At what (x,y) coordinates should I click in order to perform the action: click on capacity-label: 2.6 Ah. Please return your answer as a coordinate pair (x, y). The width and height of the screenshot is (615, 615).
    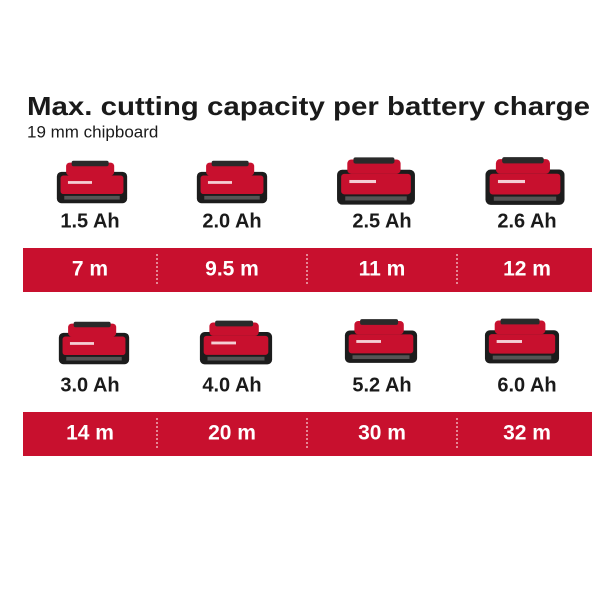
    Looking at the image, I should click on (526, 221).